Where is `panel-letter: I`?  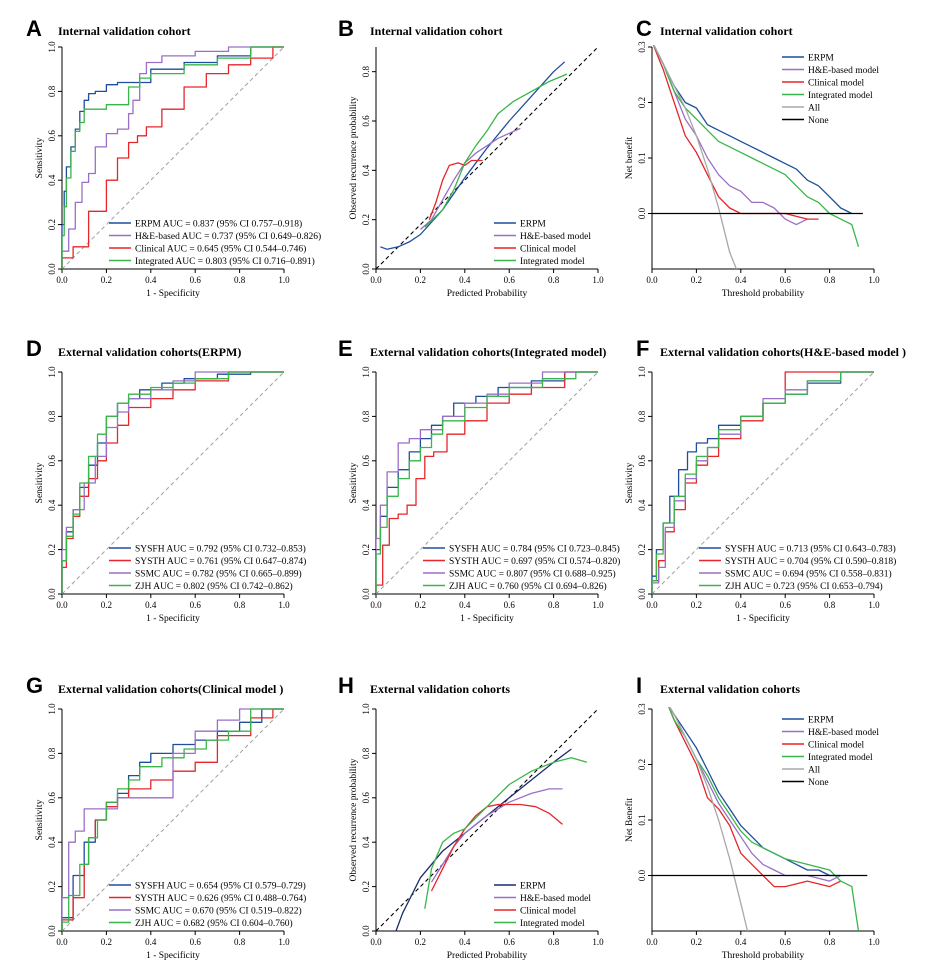
panel-letter: I is located at coordinates (639, 685).